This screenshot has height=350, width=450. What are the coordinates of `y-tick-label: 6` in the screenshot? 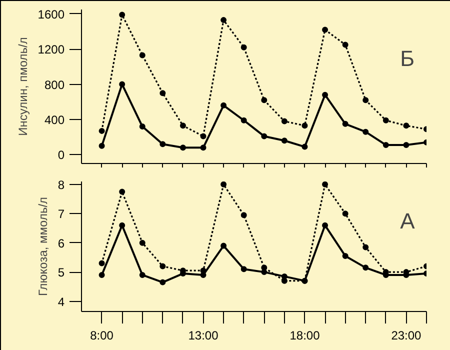 It's located at (61, 243).